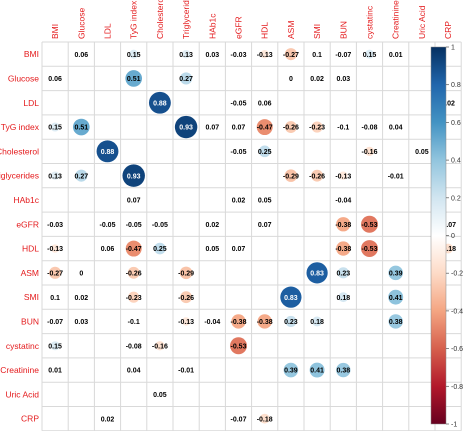  What do you see at coordinates (291, 30) in the screenshot?
I see `col-label-asm: ASM` at bounding box center [291, 30].